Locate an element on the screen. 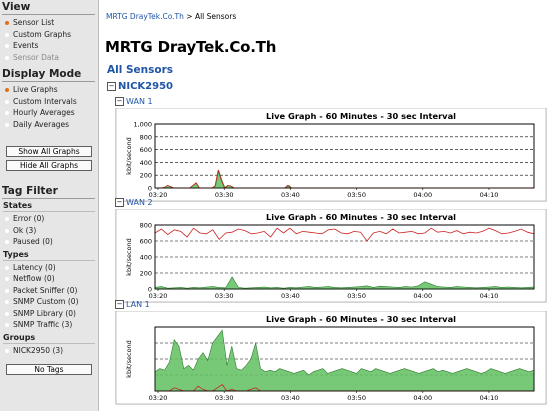 The image size is (550, 411). view-item-label: Events is located at coordinates (26, 45).